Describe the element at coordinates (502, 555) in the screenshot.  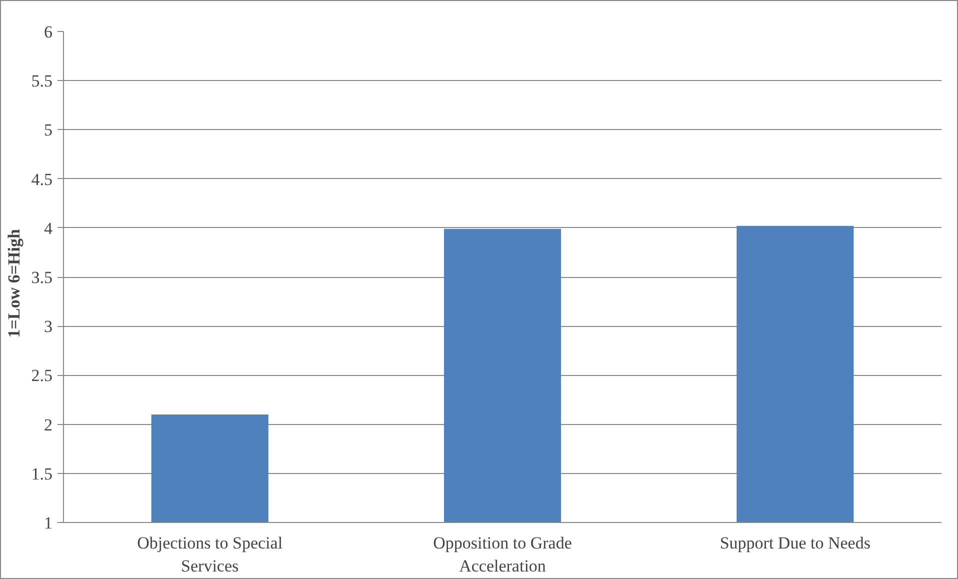
I see `x-tick-label: Opposition to Grade Acceleration` at that location.